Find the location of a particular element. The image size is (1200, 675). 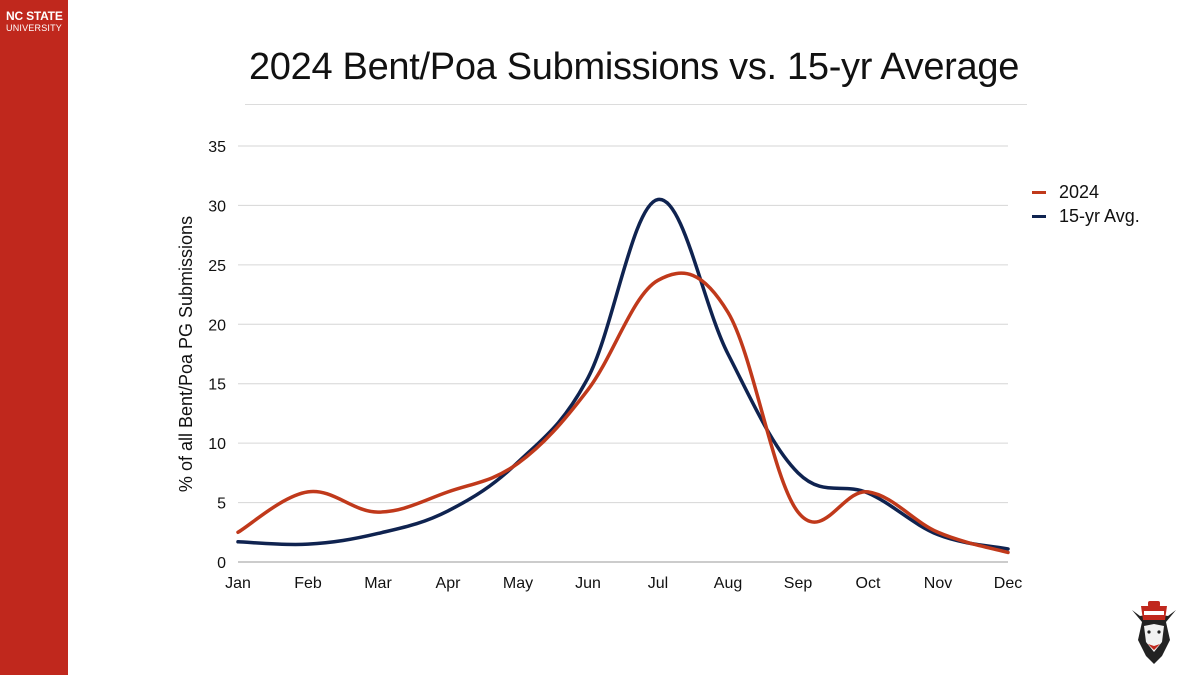

legend: 2024 15-yr Avg. is located at coordinates (1086, 204).